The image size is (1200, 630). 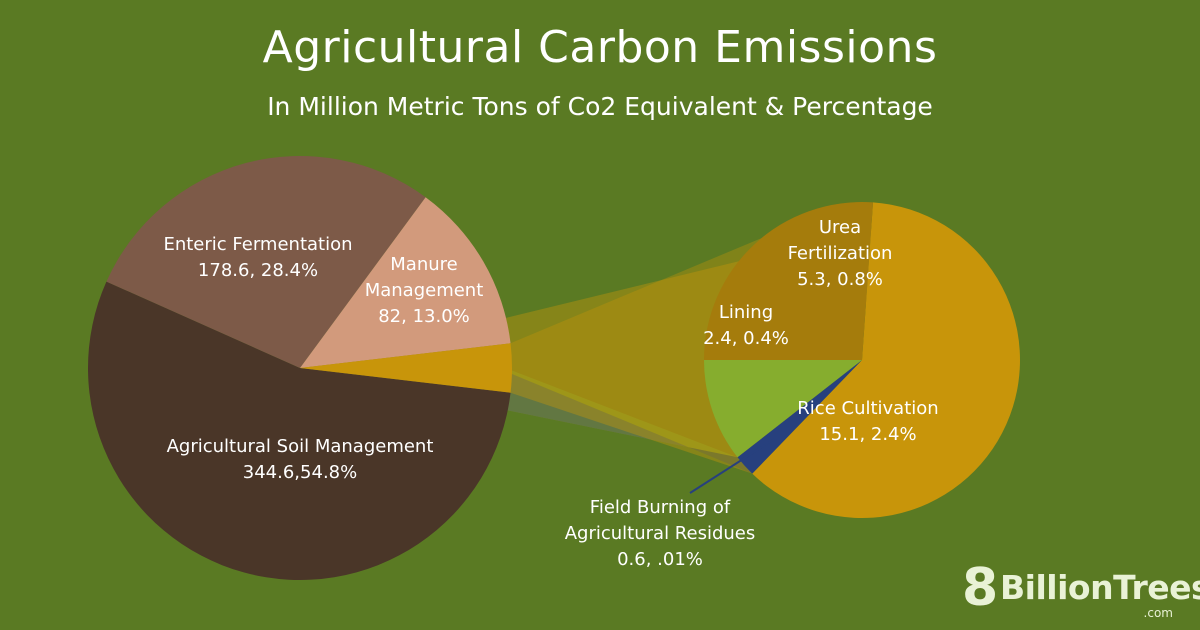 What do you see at coordinates (600, 47) in the screenshot?
I see `chart-title: Agricultural Carbon Emissions` at bounding box center [600, 47].